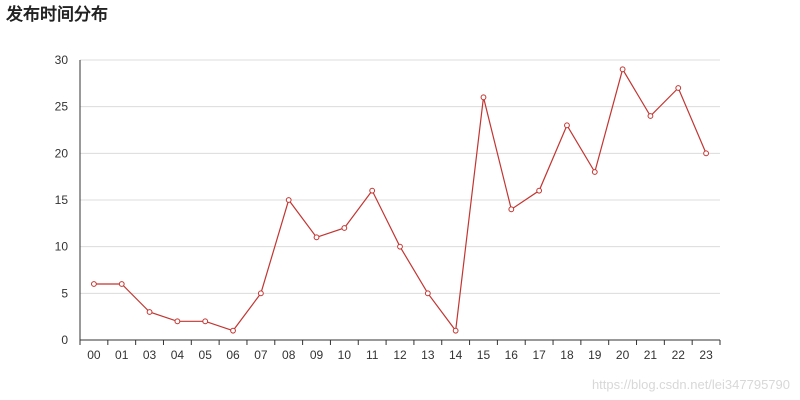 The width and height of the screenshot is (800, 400). What do you see at coordinates (623, 355) in the screenshot?
I see `x-tick-label: 20` at bounding box center [623, 355].